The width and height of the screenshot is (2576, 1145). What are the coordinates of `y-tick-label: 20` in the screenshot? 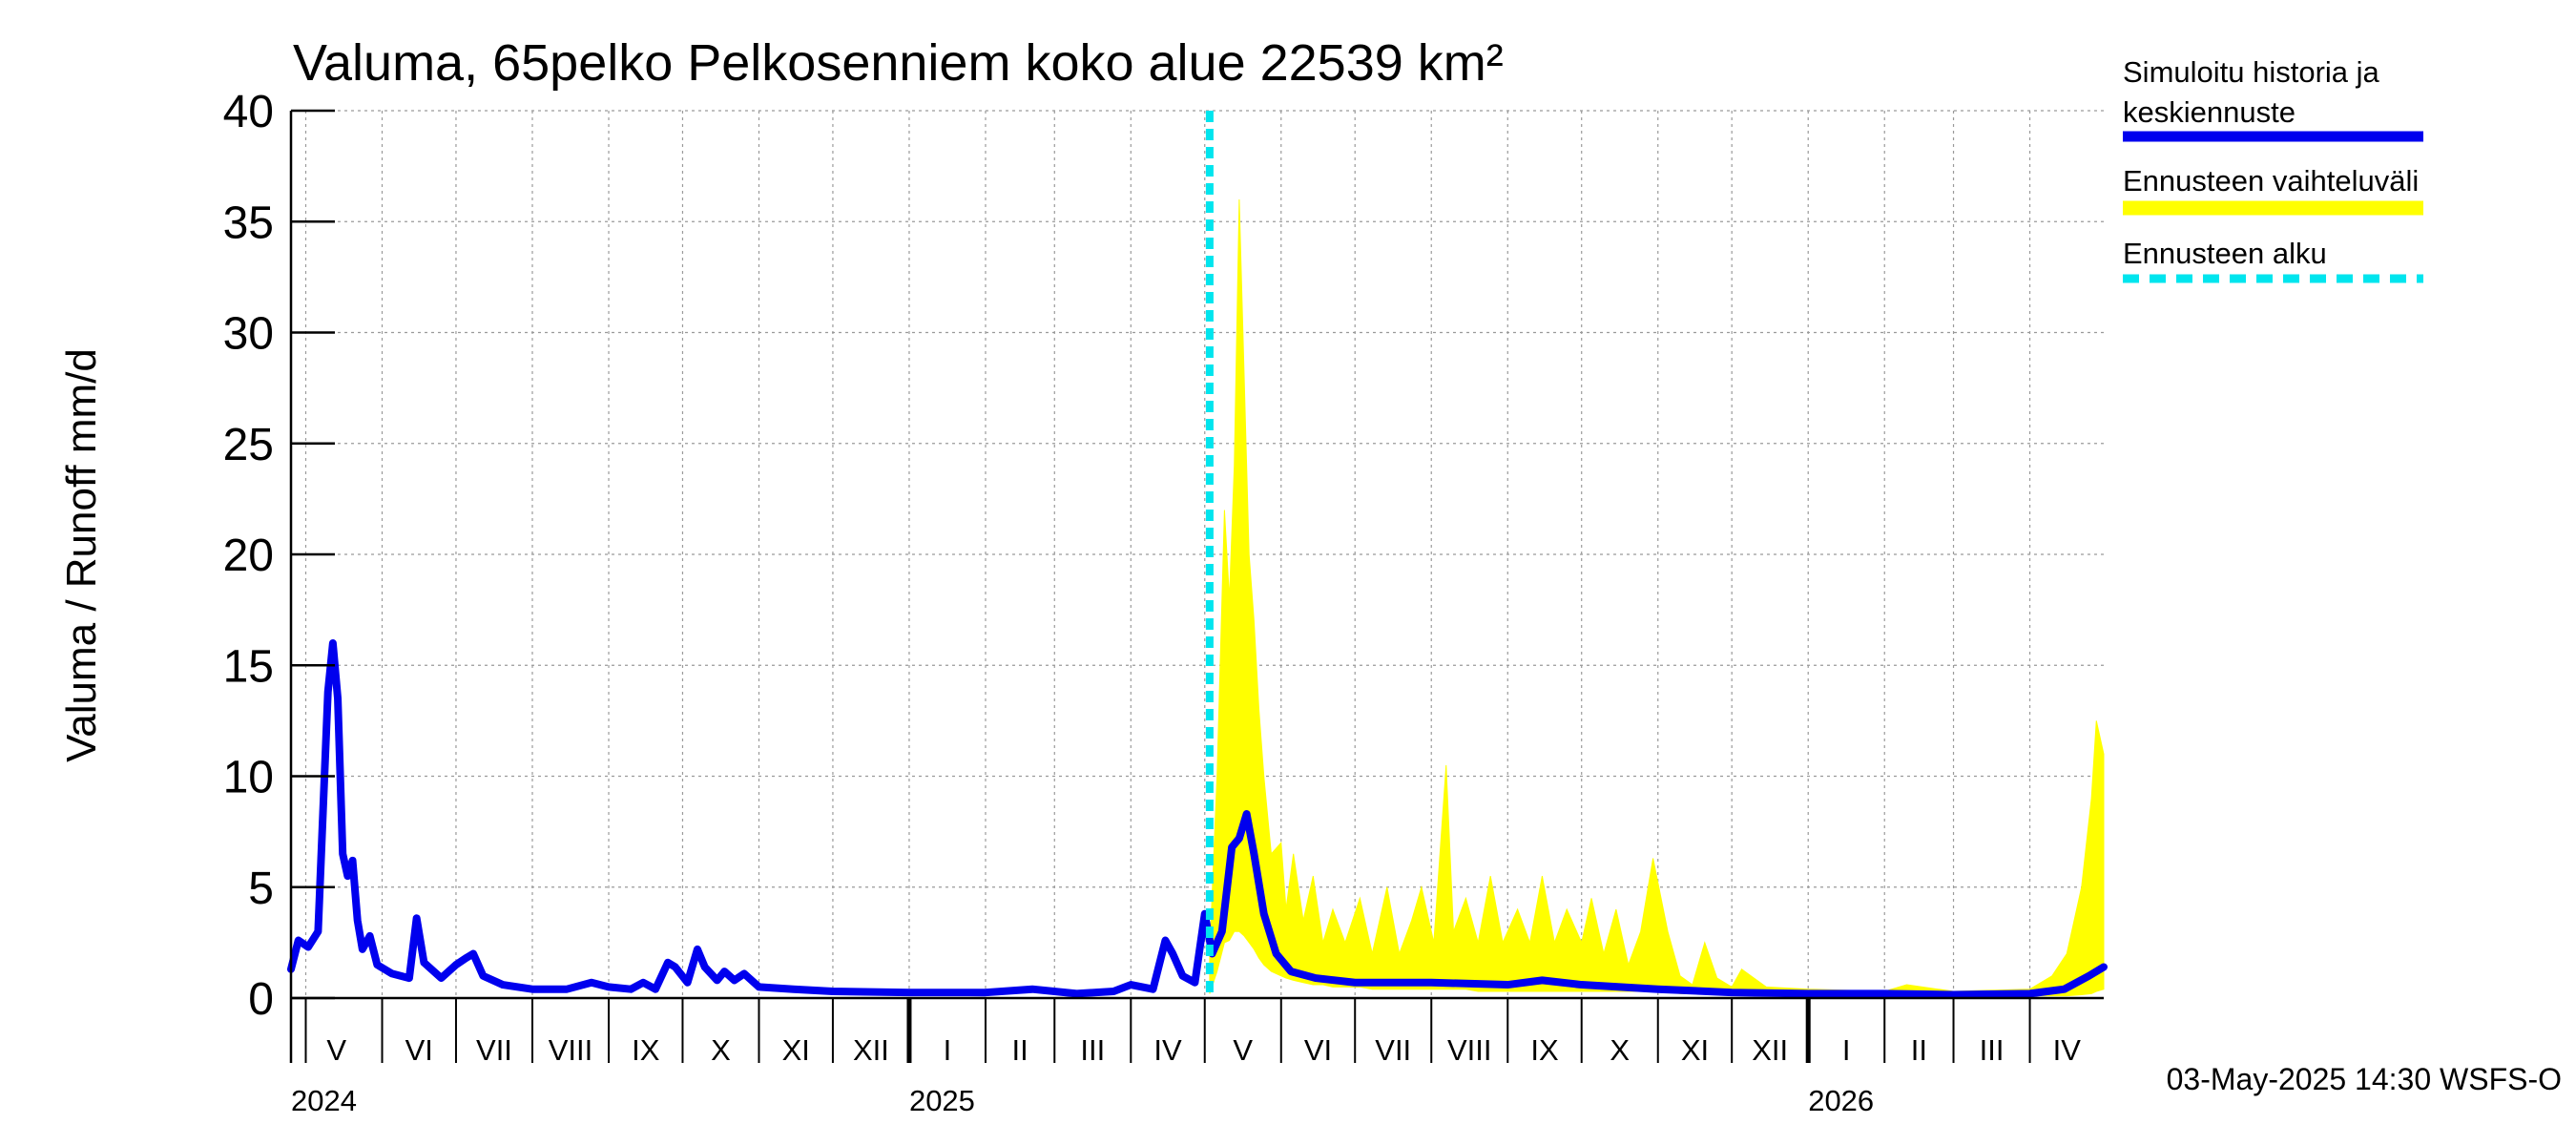 It's located at (248, 556).